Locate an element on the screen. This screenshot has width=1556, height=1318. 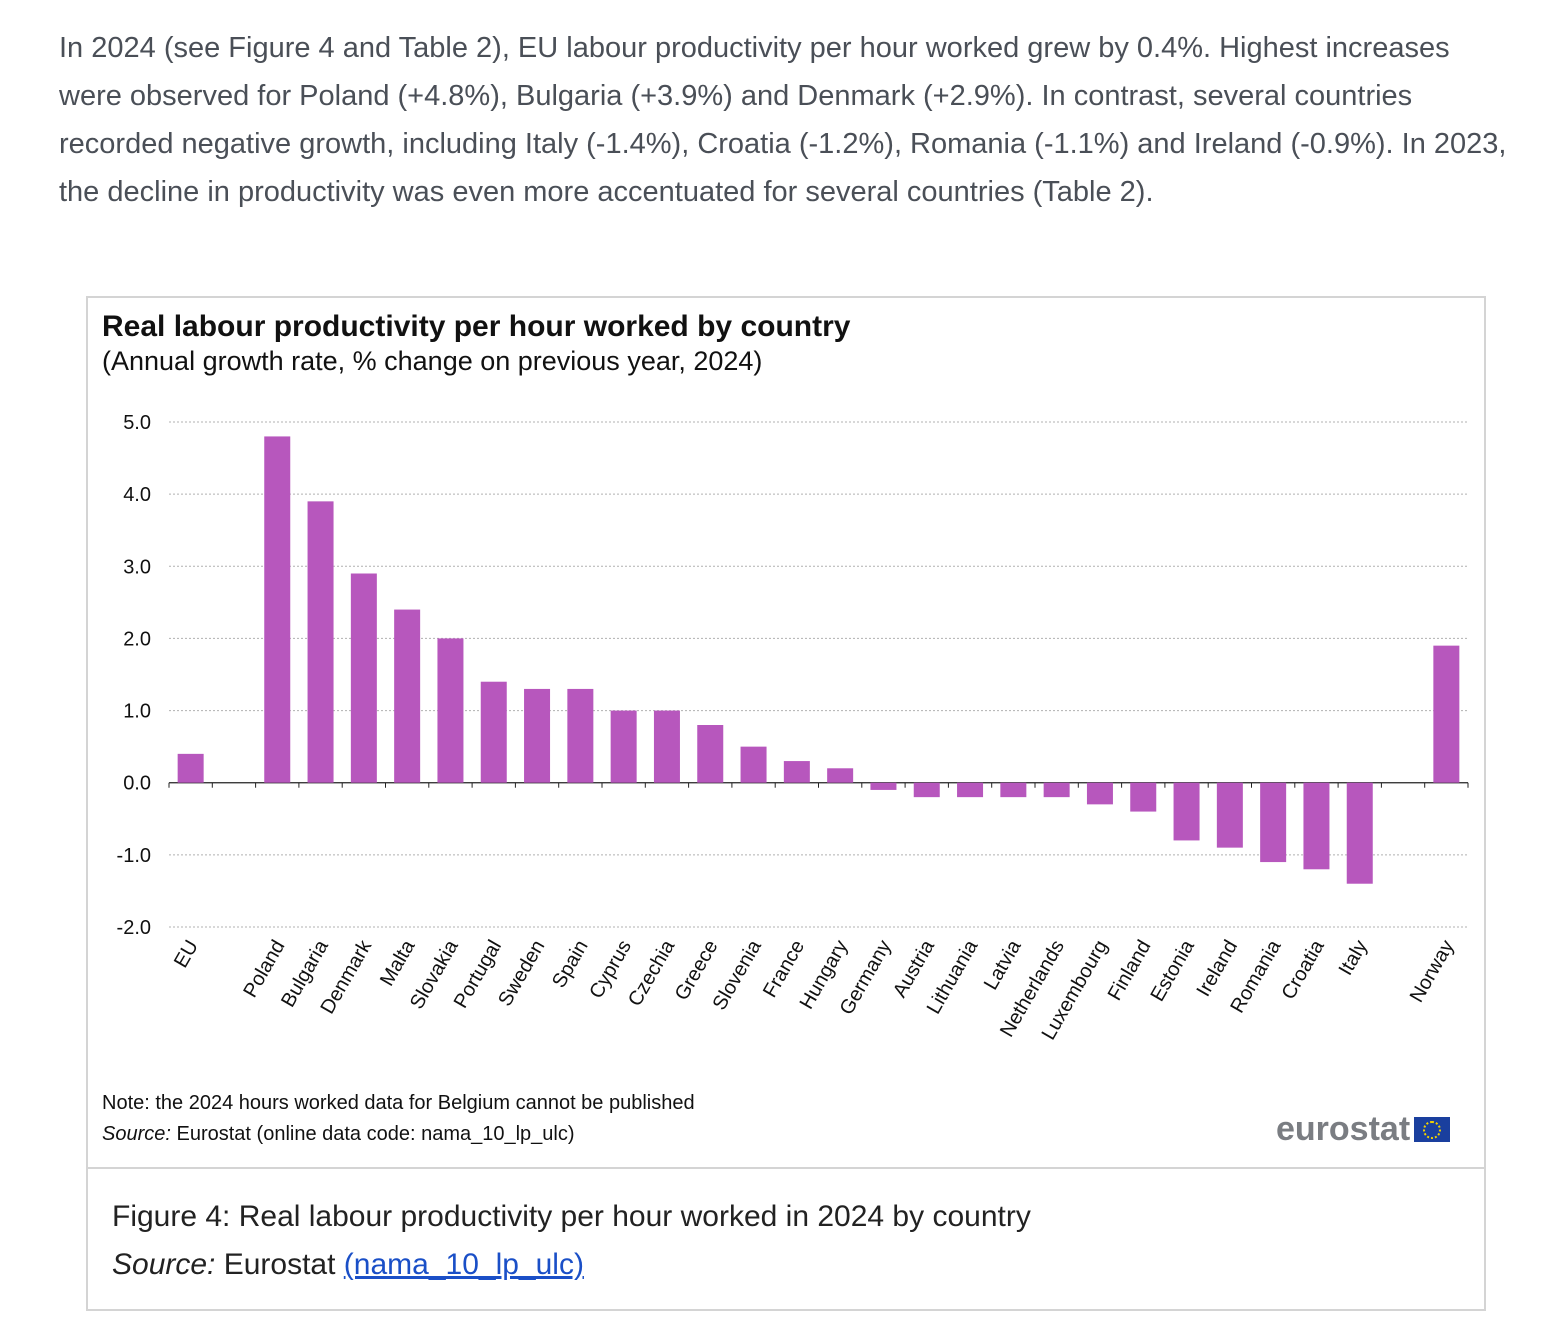
bar-france is located at coordinates (796, 772).